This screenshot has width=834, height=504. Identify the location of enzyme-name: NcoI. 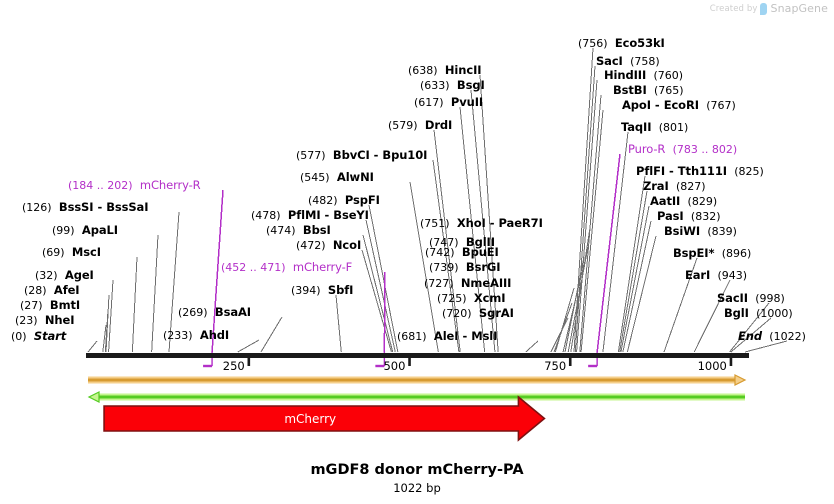
(347, 245).